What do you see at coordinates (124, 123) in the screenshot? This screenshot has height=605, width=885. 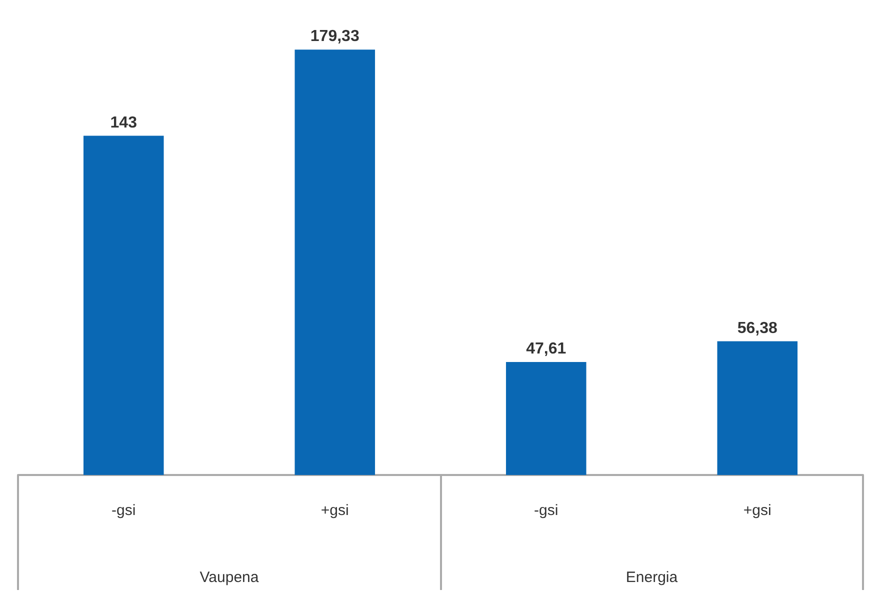 I see `data-label: 143` at bounding box center [124, 123].